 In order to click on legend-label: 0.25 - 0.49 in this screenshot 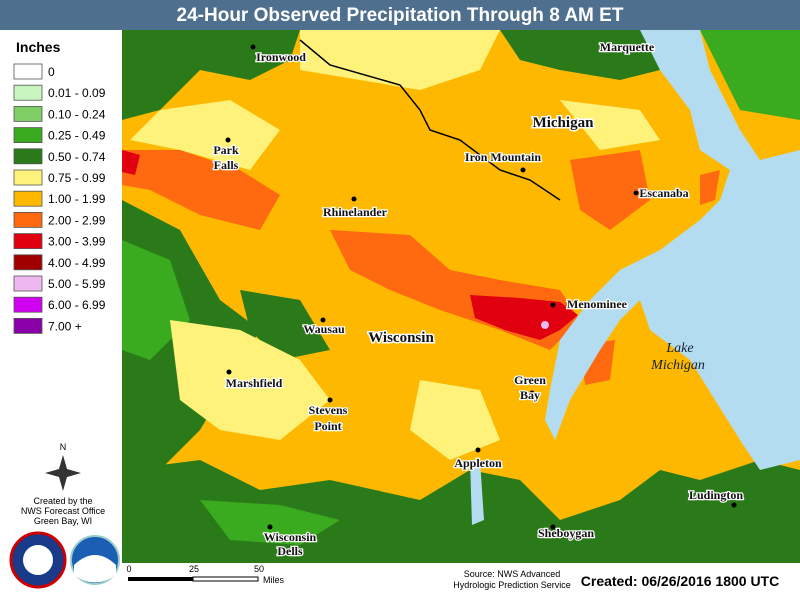, I will do `click(77, 136)`.